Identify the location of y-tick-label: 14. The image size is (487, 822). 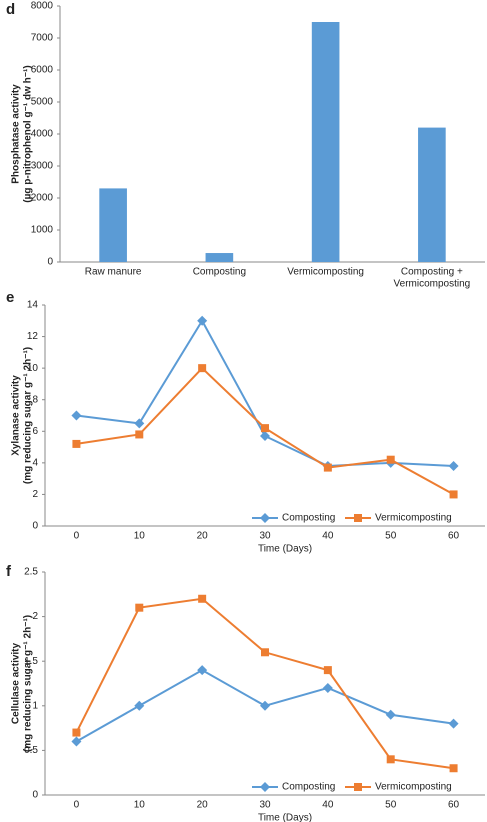
(33, 305).